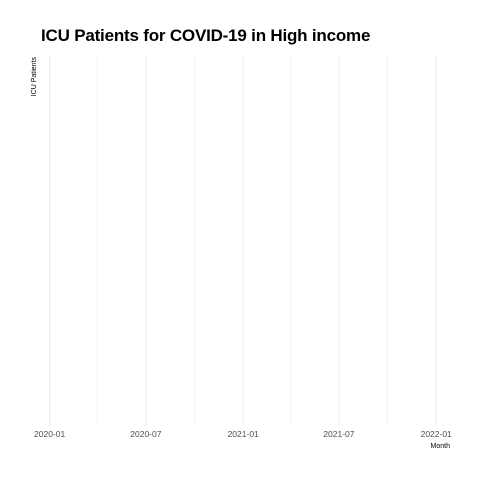 The width and height of the screenshot is (480, 480). I want to click on x-tick-label: 2021-07, so click(338, 434).